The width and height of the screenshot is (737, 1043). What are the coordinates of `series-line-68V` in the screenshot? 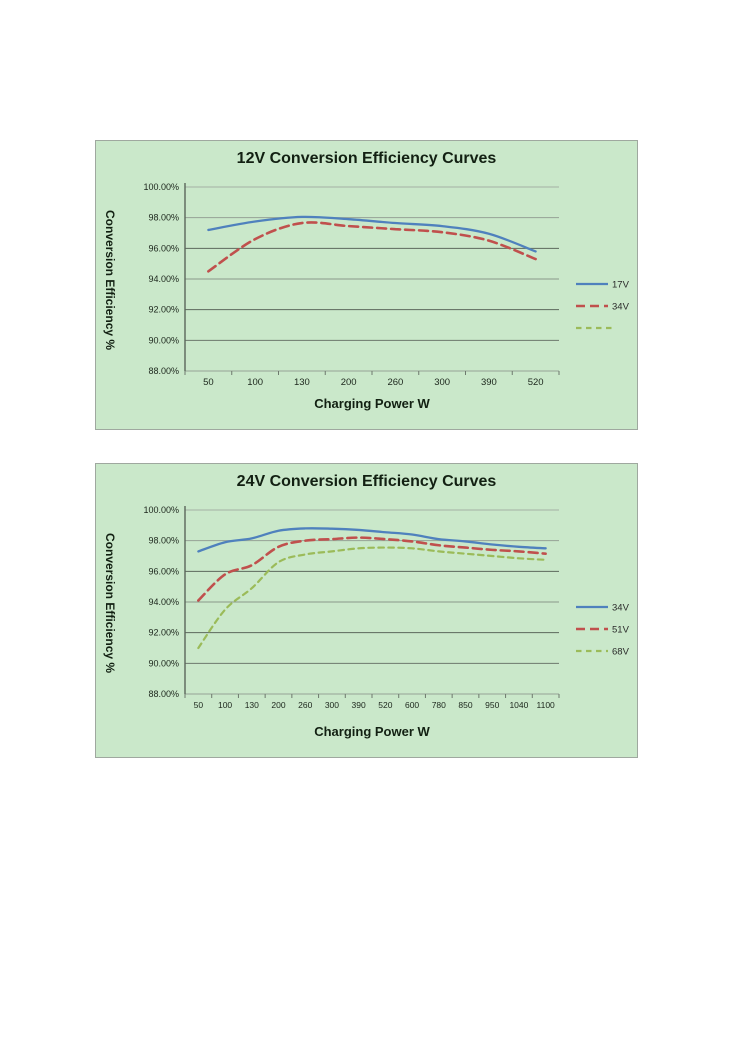 It's located at (372, 598).